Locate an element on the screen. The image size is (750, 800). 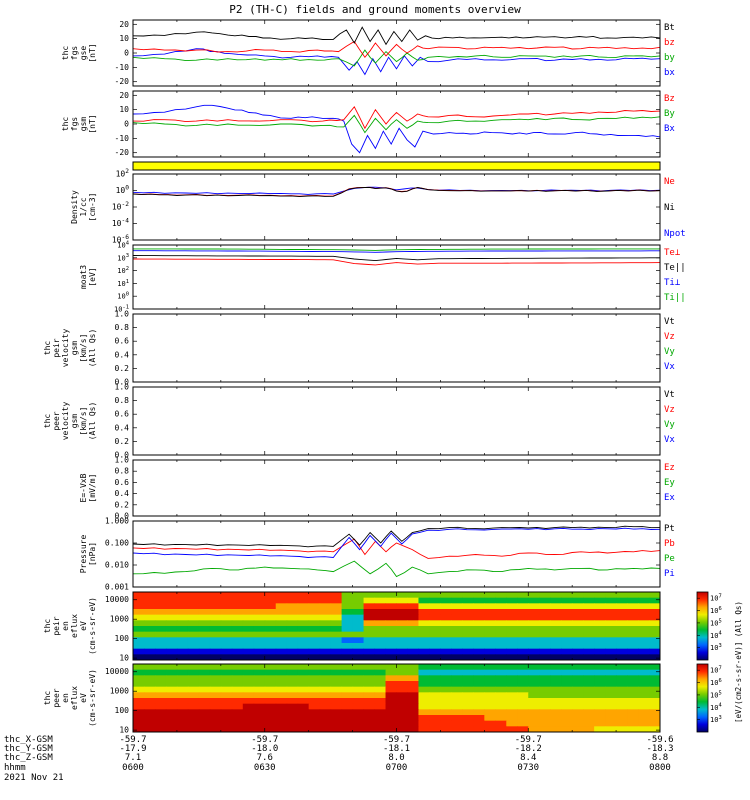
y-tick-label: 1000 is located at coordinates (119, 619).